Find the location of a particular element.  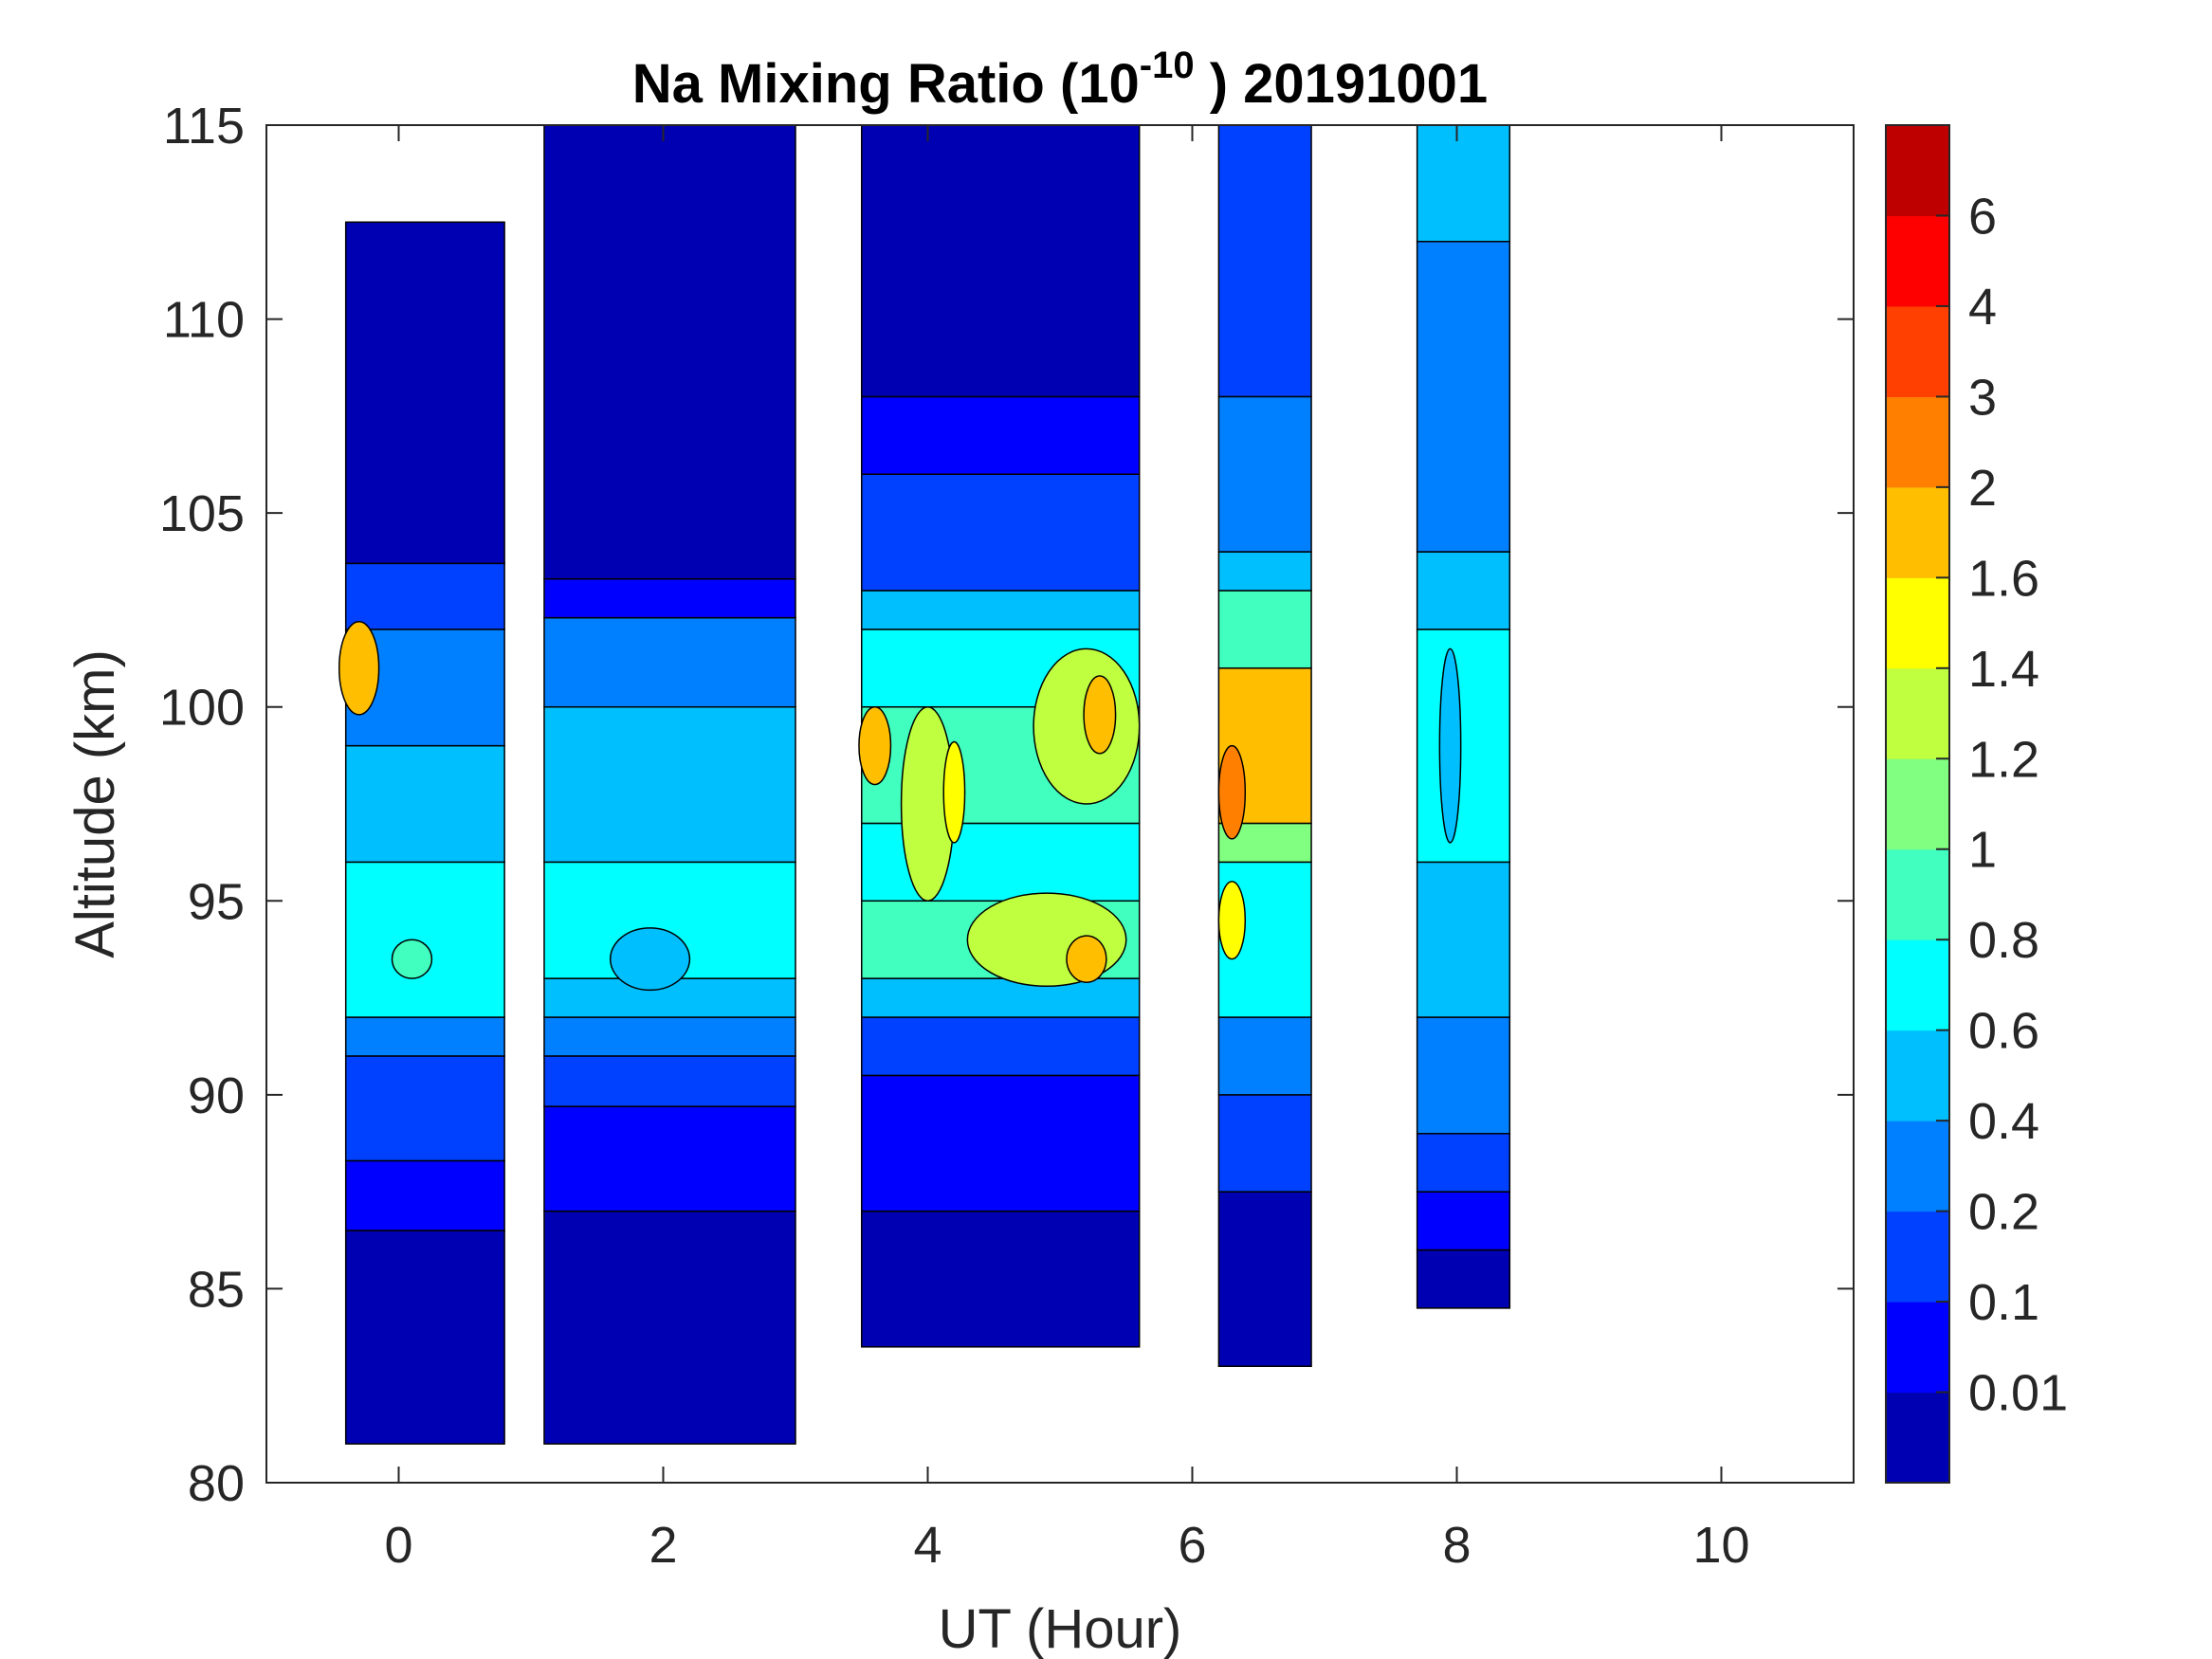

y-tick-label: 110 is located at coordinates (204, 320).